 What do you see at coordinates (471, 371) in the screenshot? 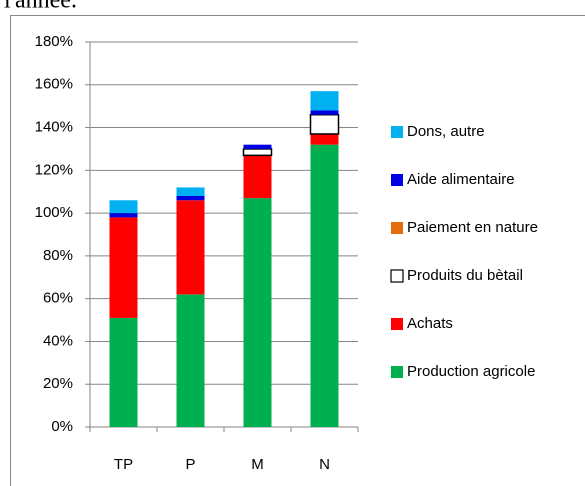
I see `legend-label: Production agricole` at bounding box center [471, 371].